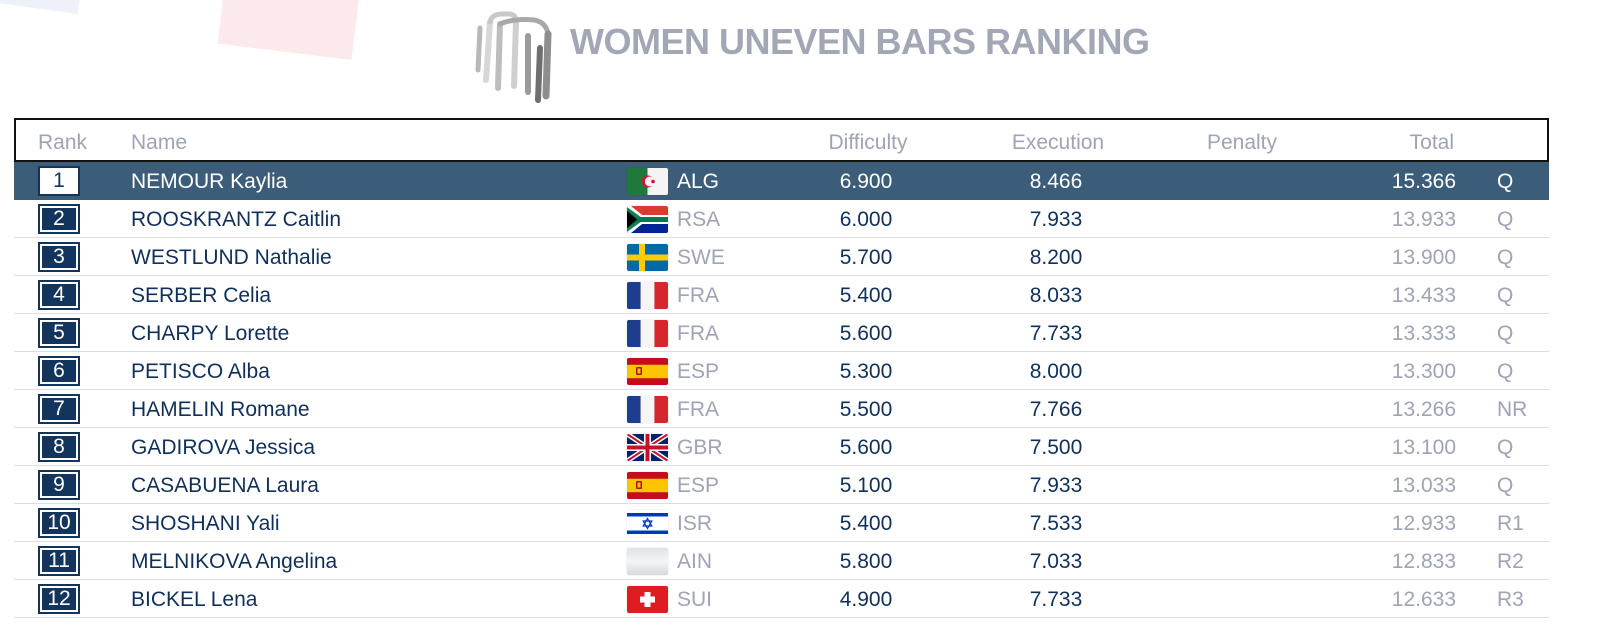 This screenshot has height=633, width=1608. What do you see at coordinates (698, 181) in the screenshot?
I see `nation-code: ALG` at bounding box center [698, 181].